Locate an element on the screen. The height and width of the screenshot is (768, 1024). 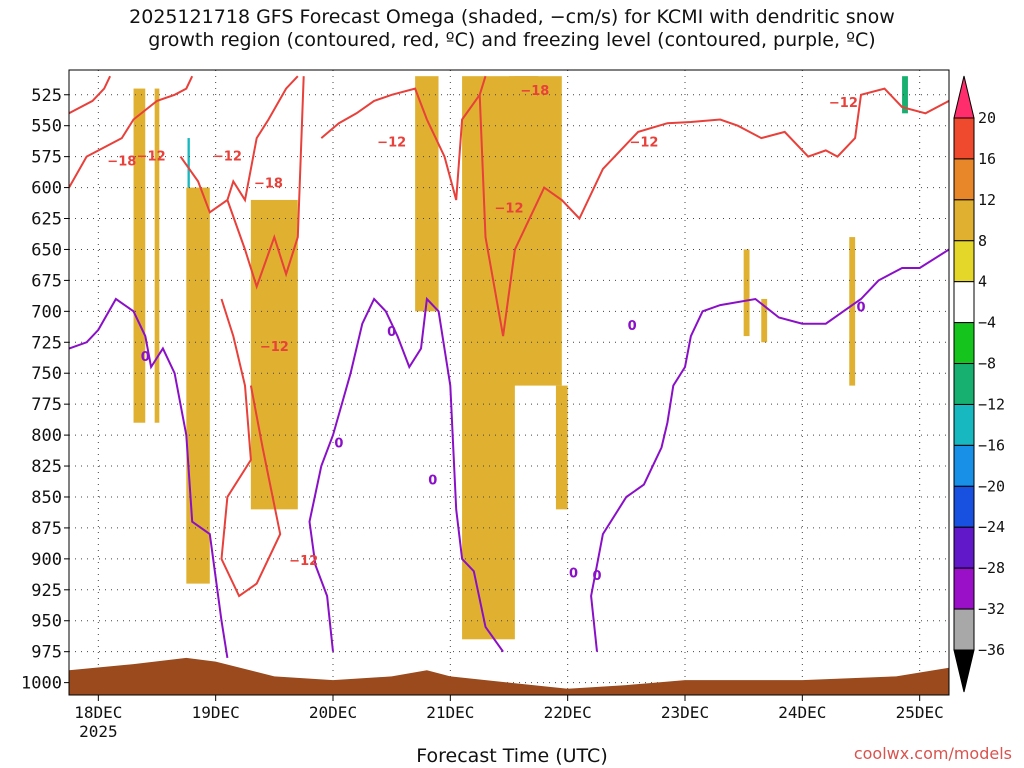
terrain-fill is located at coordinates (509, 676).